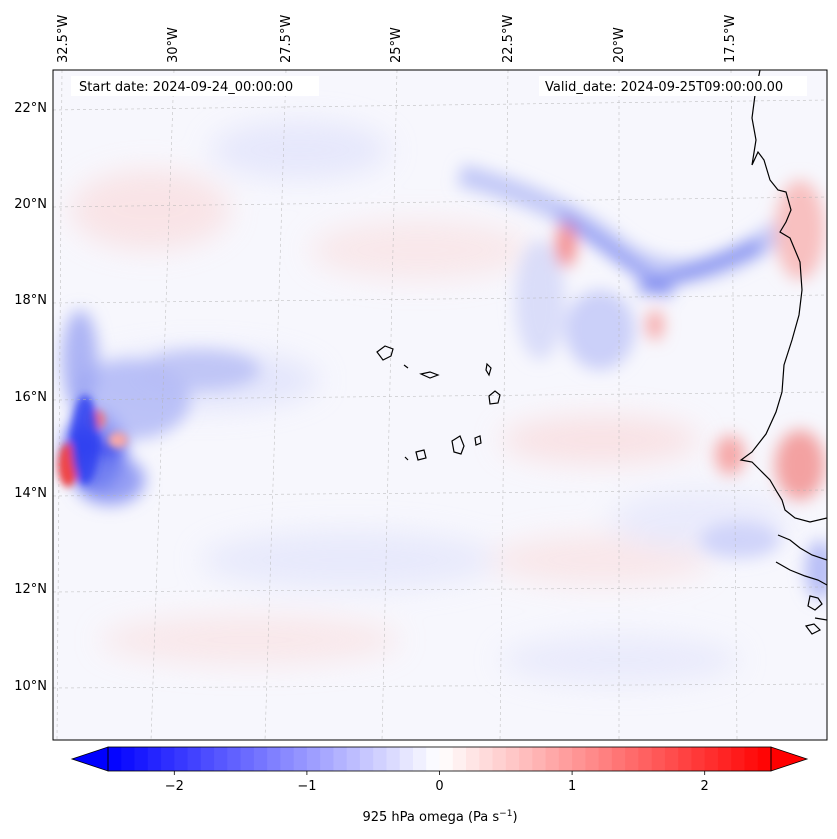 The image size is (837, 839). I want to click on colorbar: −2 −1 0 1 2 925 hPa omega (Pa s−1), so click(439, 785).